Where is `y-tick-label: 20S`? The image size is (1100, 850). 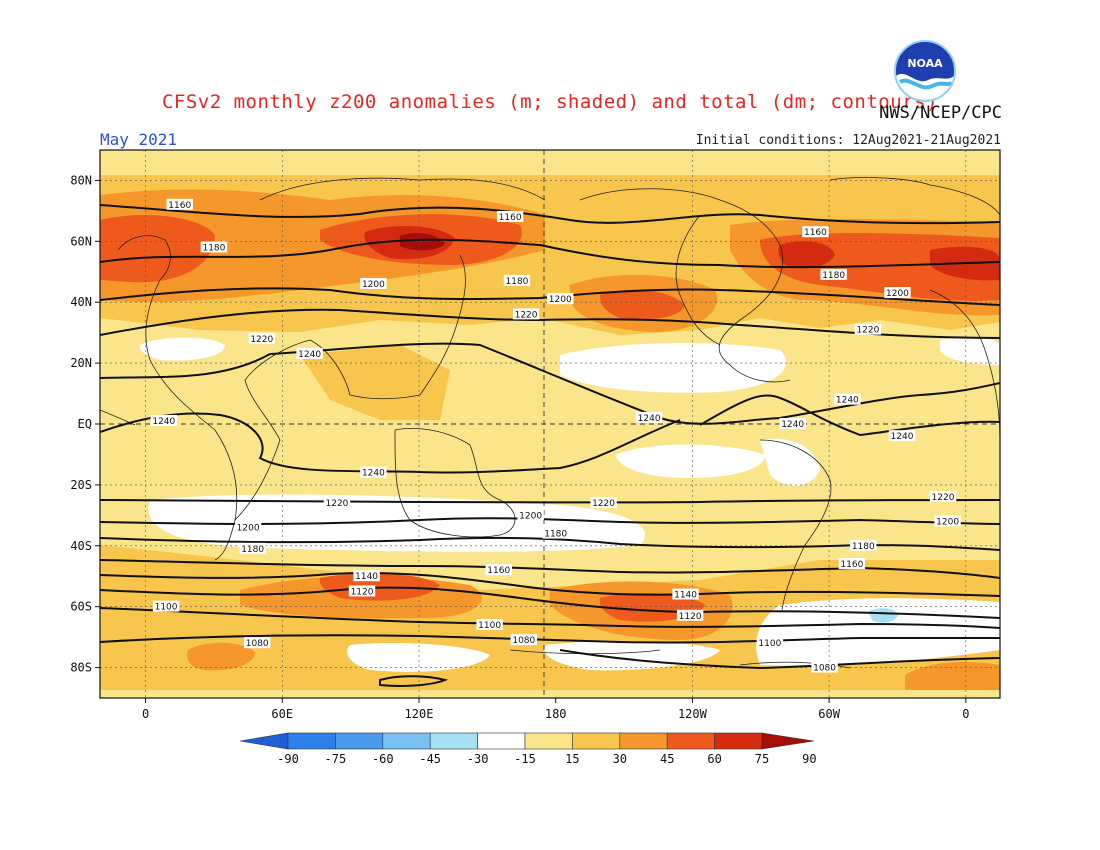
y-tick-label: 20S is located at coordinates (81, 485).